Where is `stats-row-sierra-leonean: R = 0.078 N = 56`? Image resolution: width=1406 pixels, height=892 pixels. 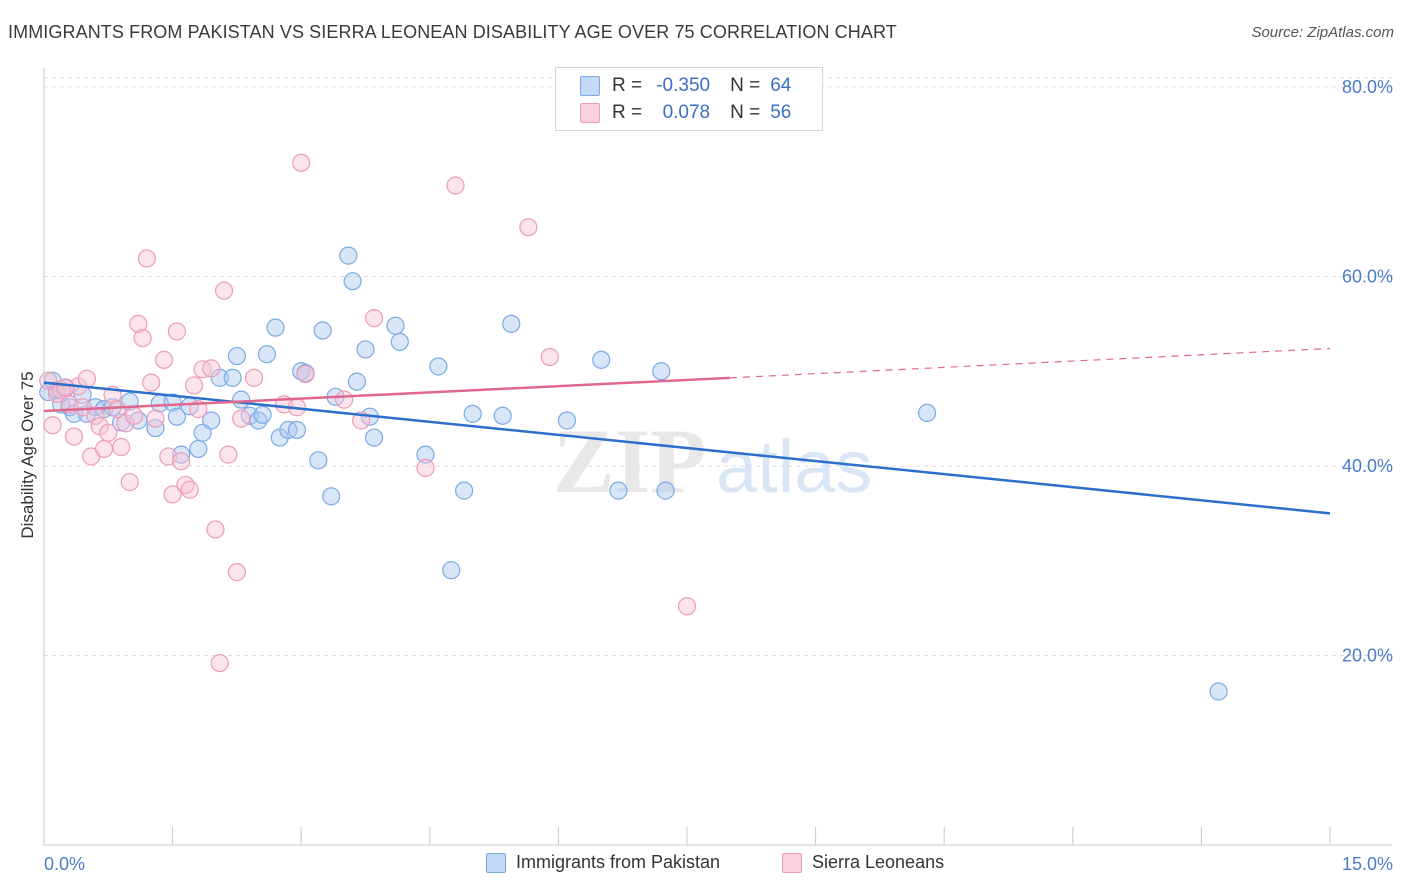
stats-row-sierra-leonean: R = 0.078 N = 56 is located at coordinates (685, 113).